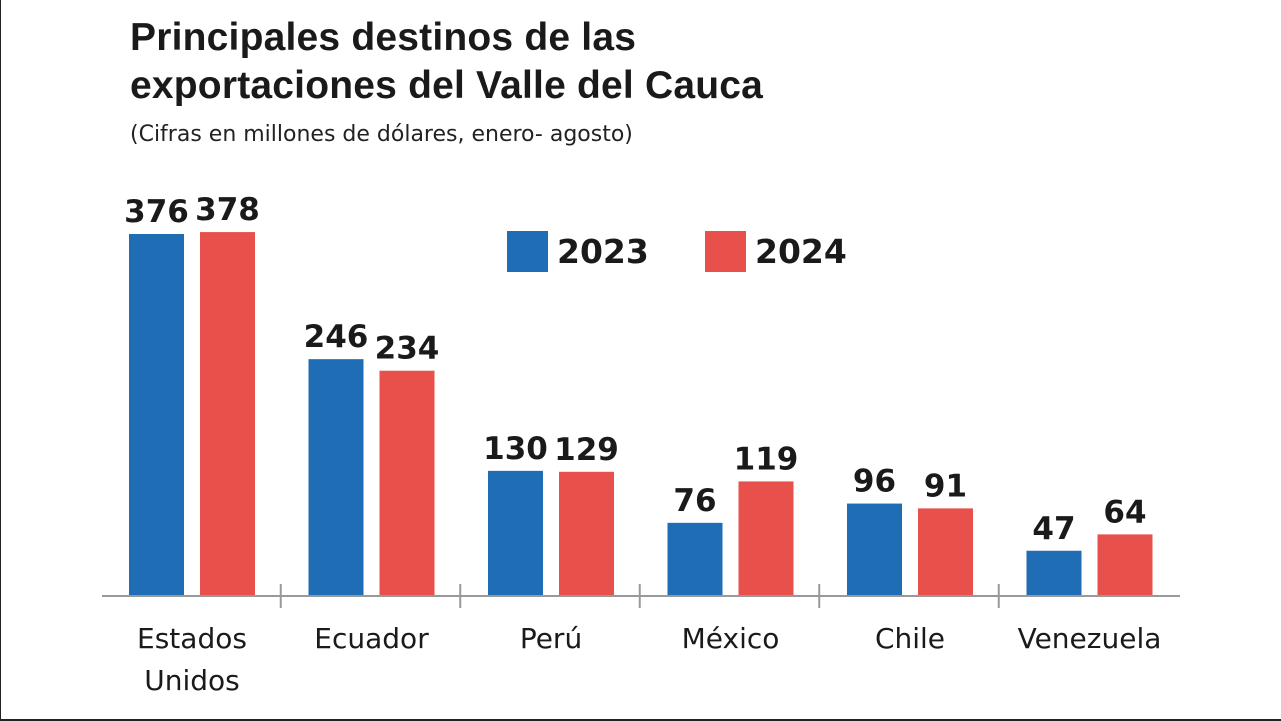 This screenshot has width=1281, height=721. What do you see at coordinates (725, 251) in the screenshot?
I see `legend-swatch-2024` at bounding box center [725, 251].